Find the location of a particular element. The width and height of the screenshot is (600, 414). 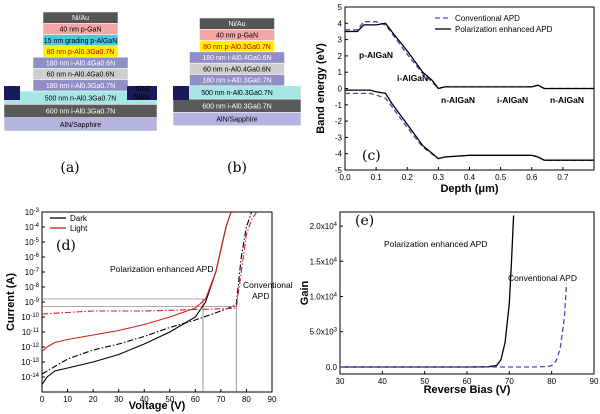

stack-b-layer-label: AlN/Sapphire is located at coordinates (236, 120).